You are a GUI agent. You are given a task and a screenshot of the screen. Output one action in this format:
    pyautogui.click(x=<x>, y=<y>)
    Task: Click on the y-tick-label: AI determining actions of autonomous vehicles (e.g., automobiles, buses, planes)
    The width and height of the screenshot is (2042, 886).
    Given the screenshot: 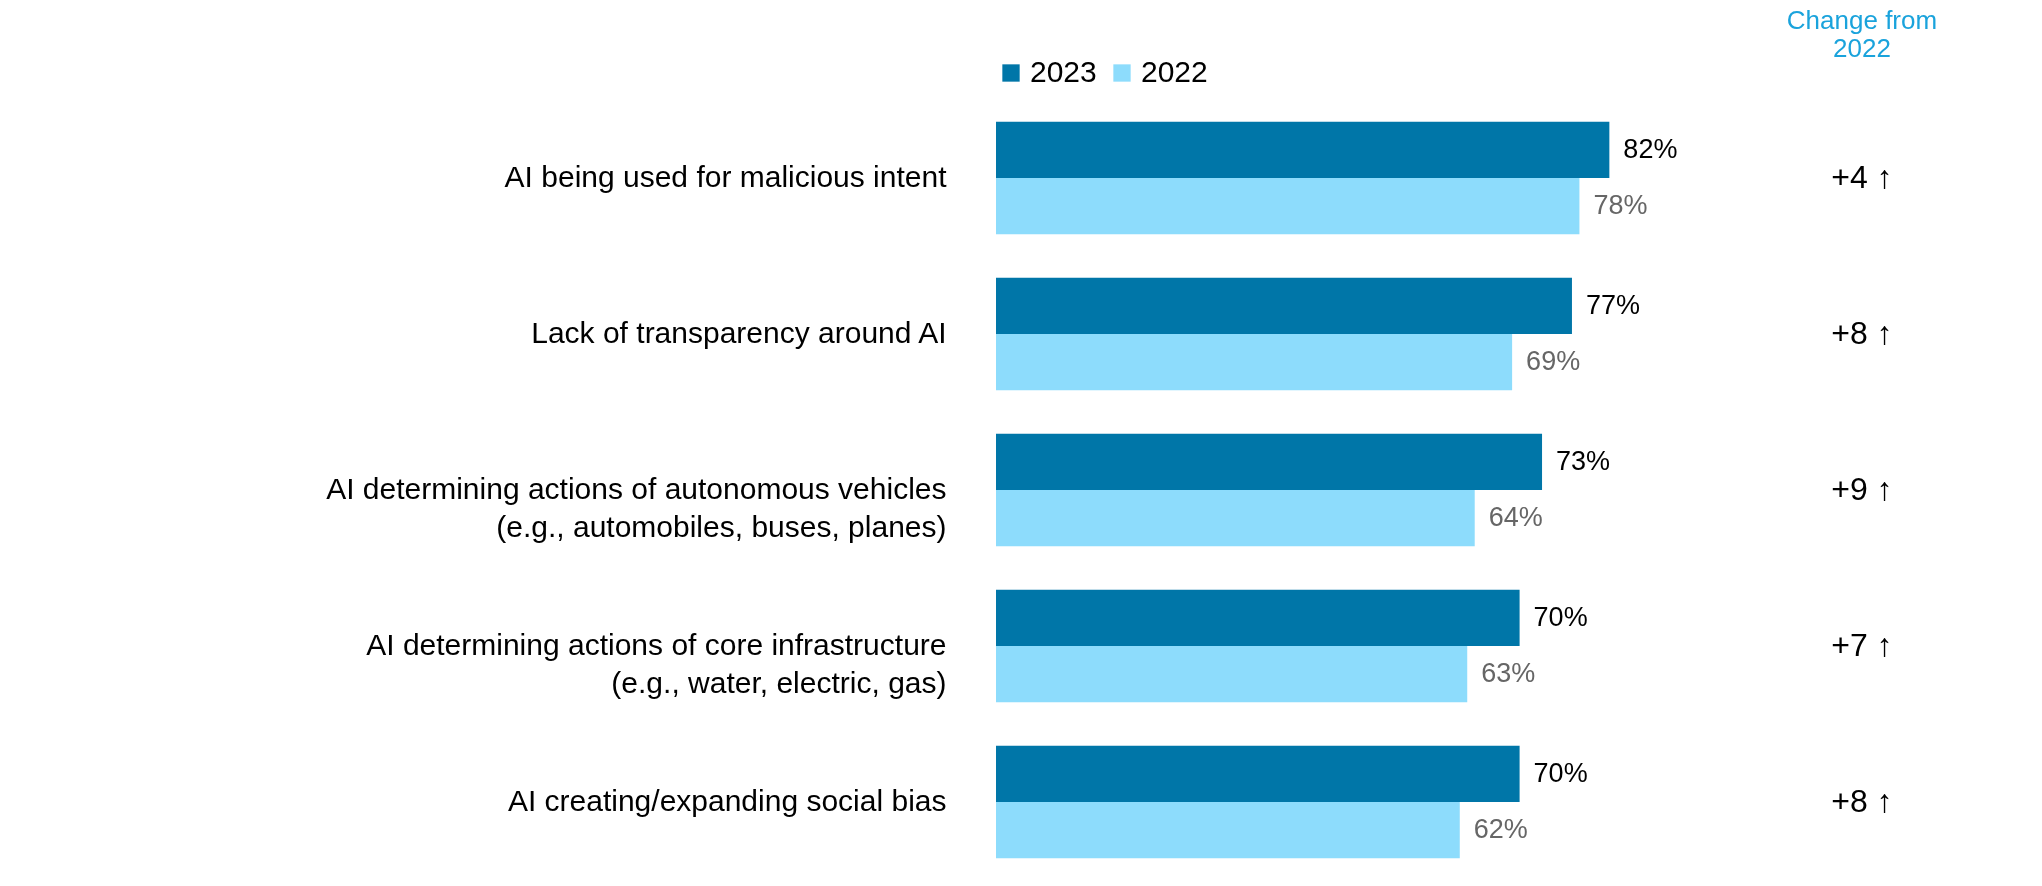 What is the action you would take?
    pyautogui.click(x=636, y=507)
    